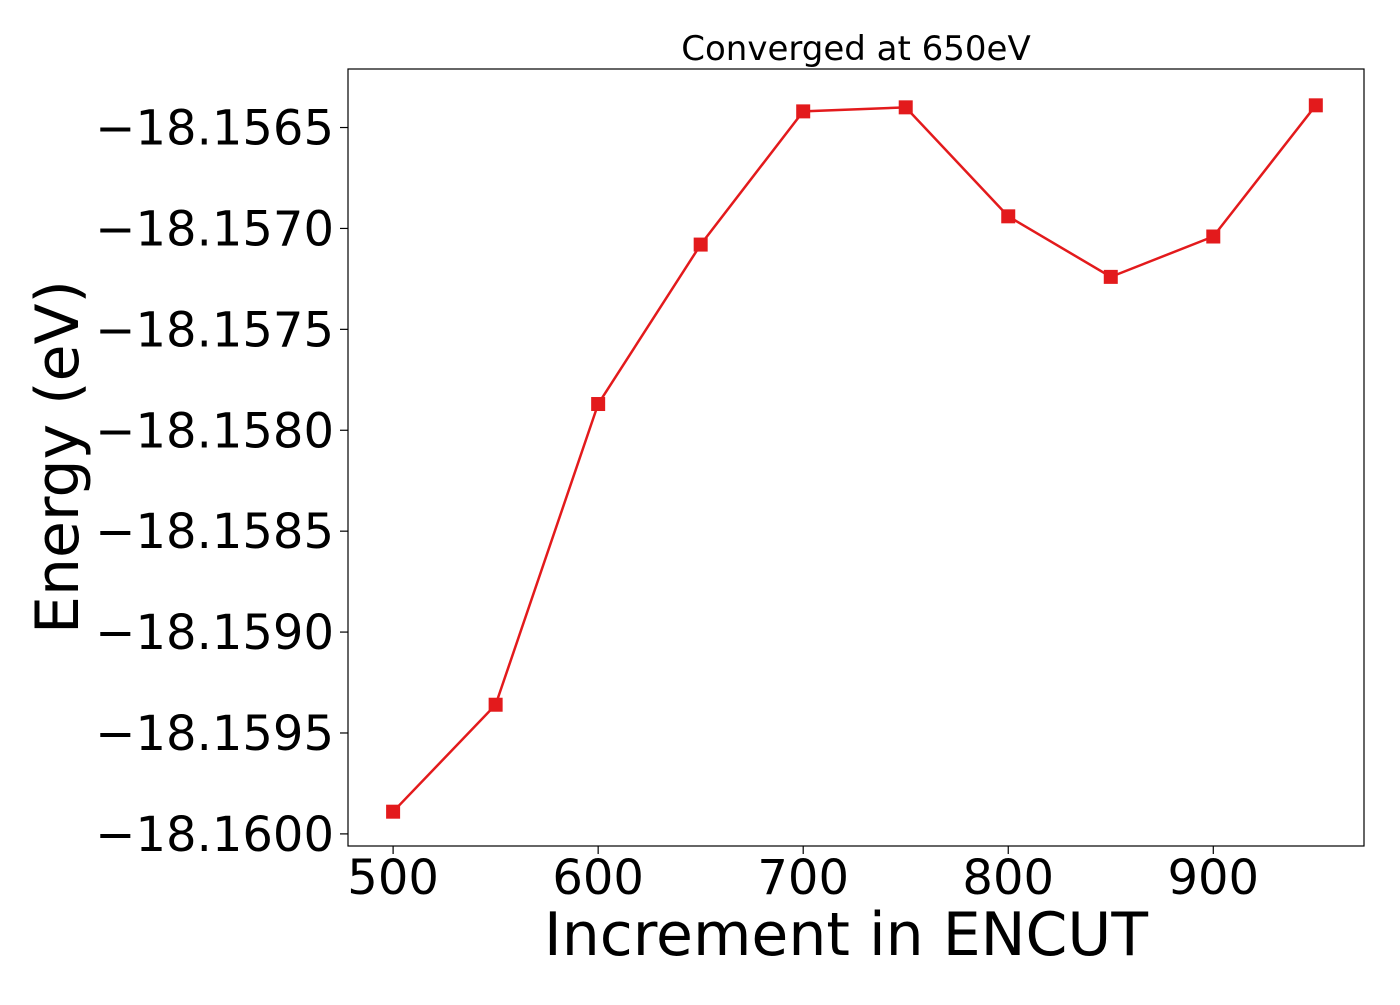 The height and width of the screenshot is (1005, 1400). Describe the element at coordinates (855, 49) in the screenshot. I see `chart-title: Converged at 650eV` at that location.